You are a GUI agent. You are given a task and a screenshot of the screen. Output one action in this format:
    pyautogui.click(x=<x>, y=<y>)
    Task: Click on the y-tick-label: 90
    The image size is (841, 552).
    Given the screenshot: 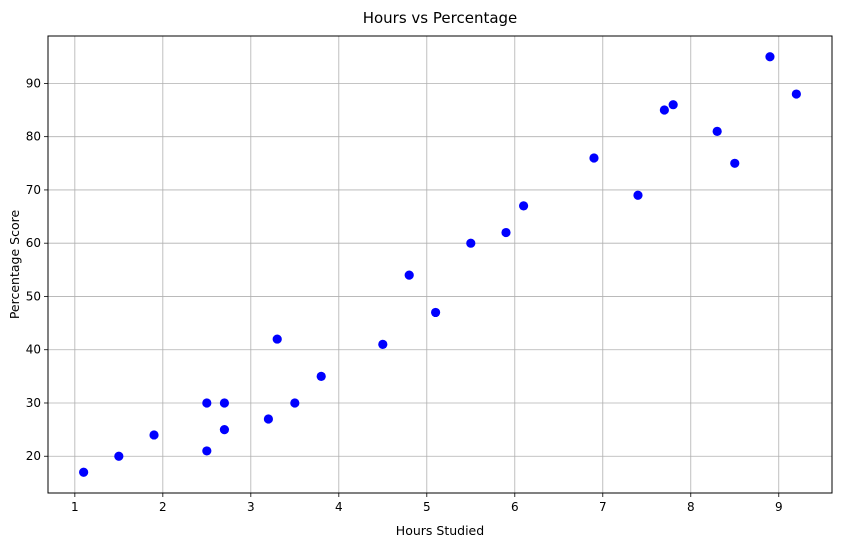 What is the action you would take?
    pyautogui.click(x=33, y=83)
    